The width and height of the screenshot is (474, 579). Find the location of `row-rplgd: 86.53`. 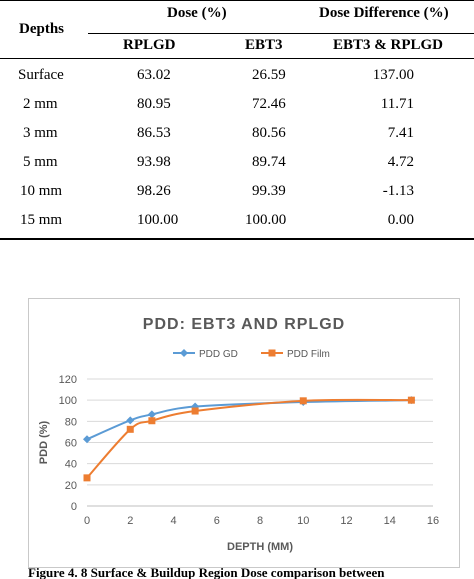

row-rplgd: 86.53 is located at coordinates (154, 133).